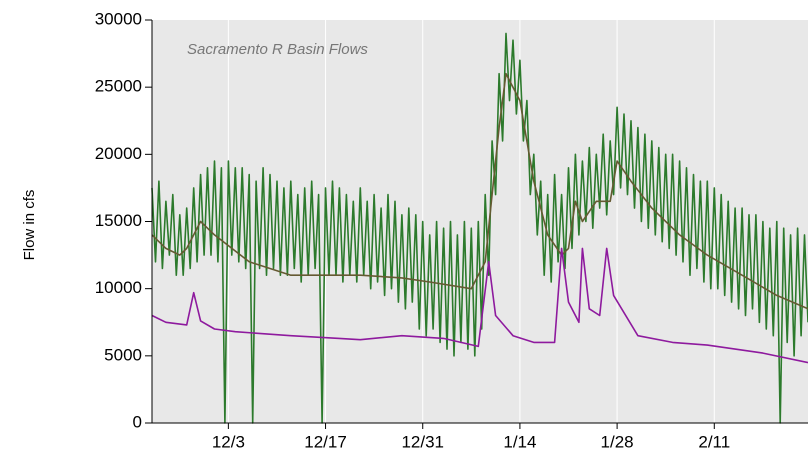 The height and width of the screenshot is (468, 808). What do you see at coordinates (422, 441) in the screenshot?
I see `x-tick-label: 12/31` at bounding box center [422, 441].